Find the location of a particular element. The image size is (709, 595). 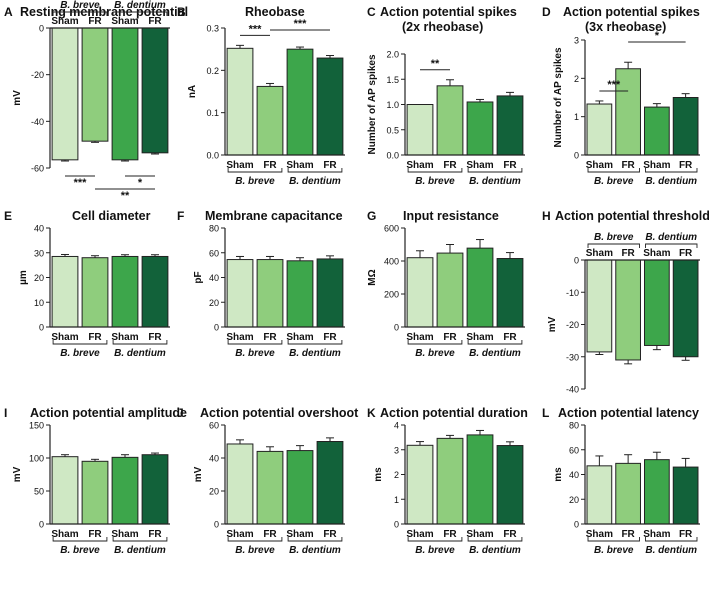

chart-title: Action potential amplitude is located at coordinates (108, 413).